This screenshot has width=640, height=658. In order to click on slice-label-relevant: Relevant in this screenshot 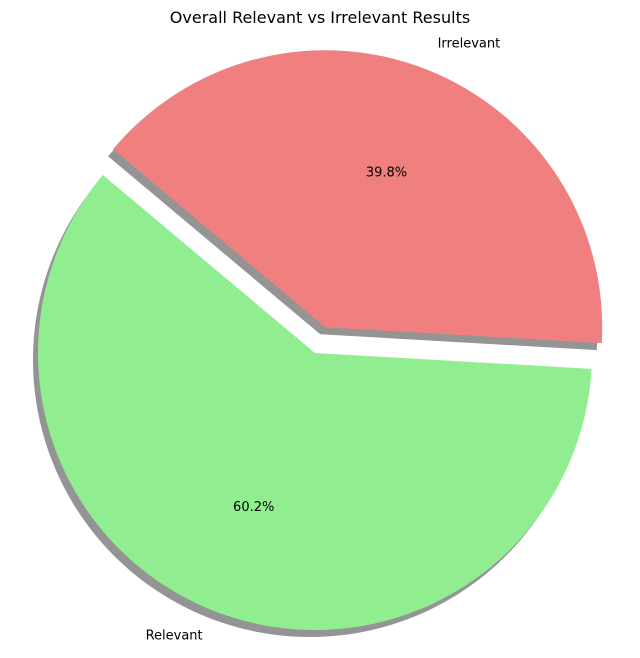, I will do `click(174, 636)`.